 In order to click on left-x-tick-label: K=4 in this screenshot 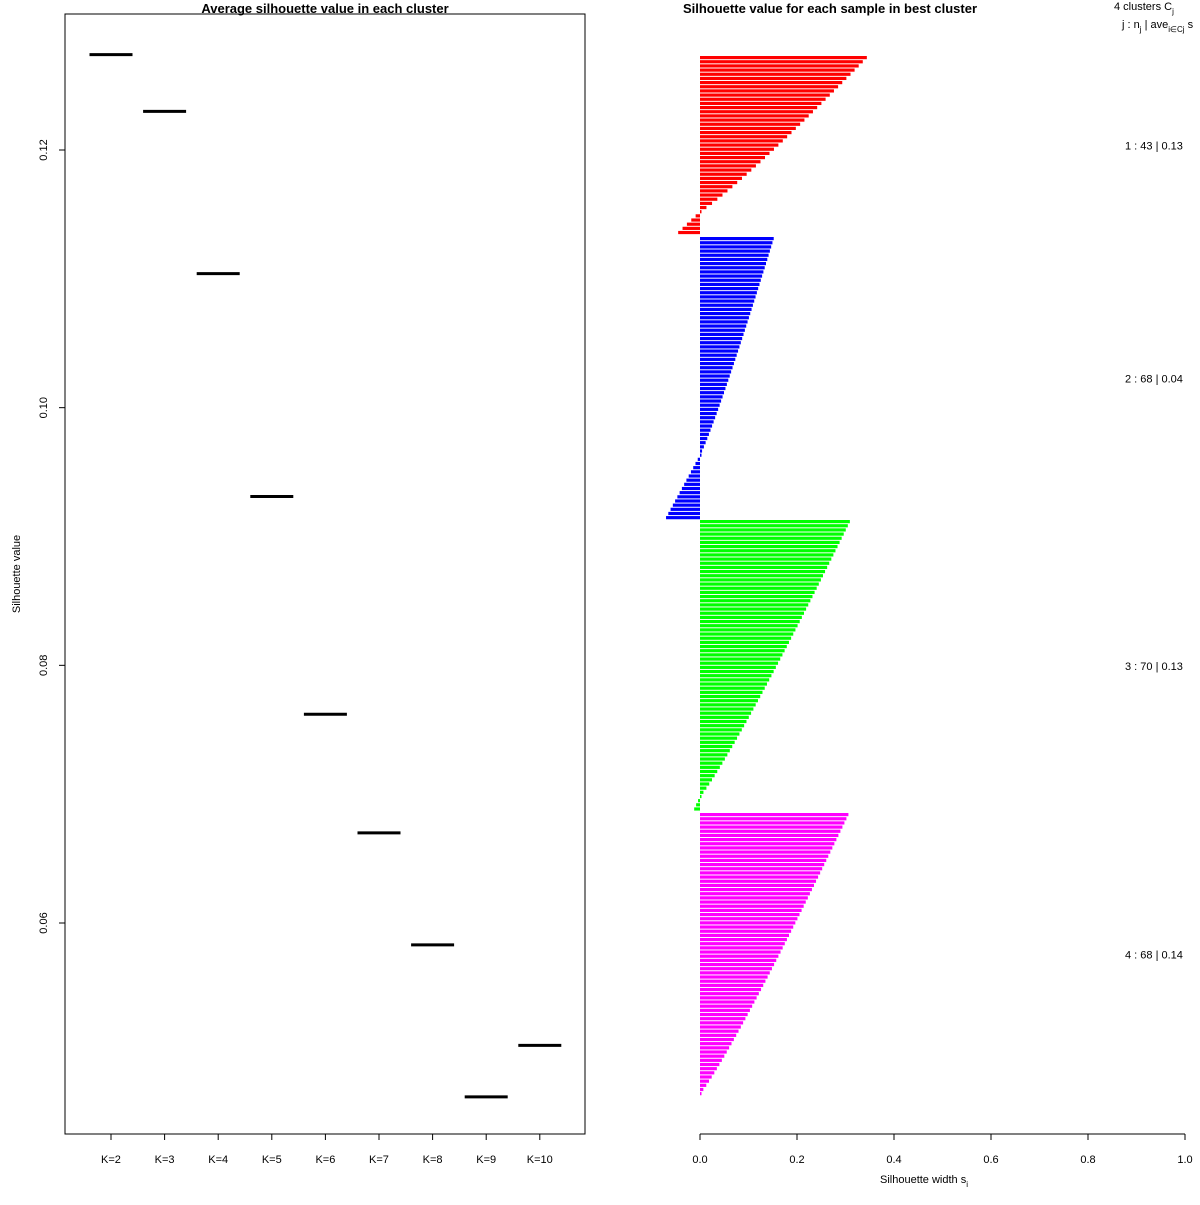, I will do `click(218, 1160)`.